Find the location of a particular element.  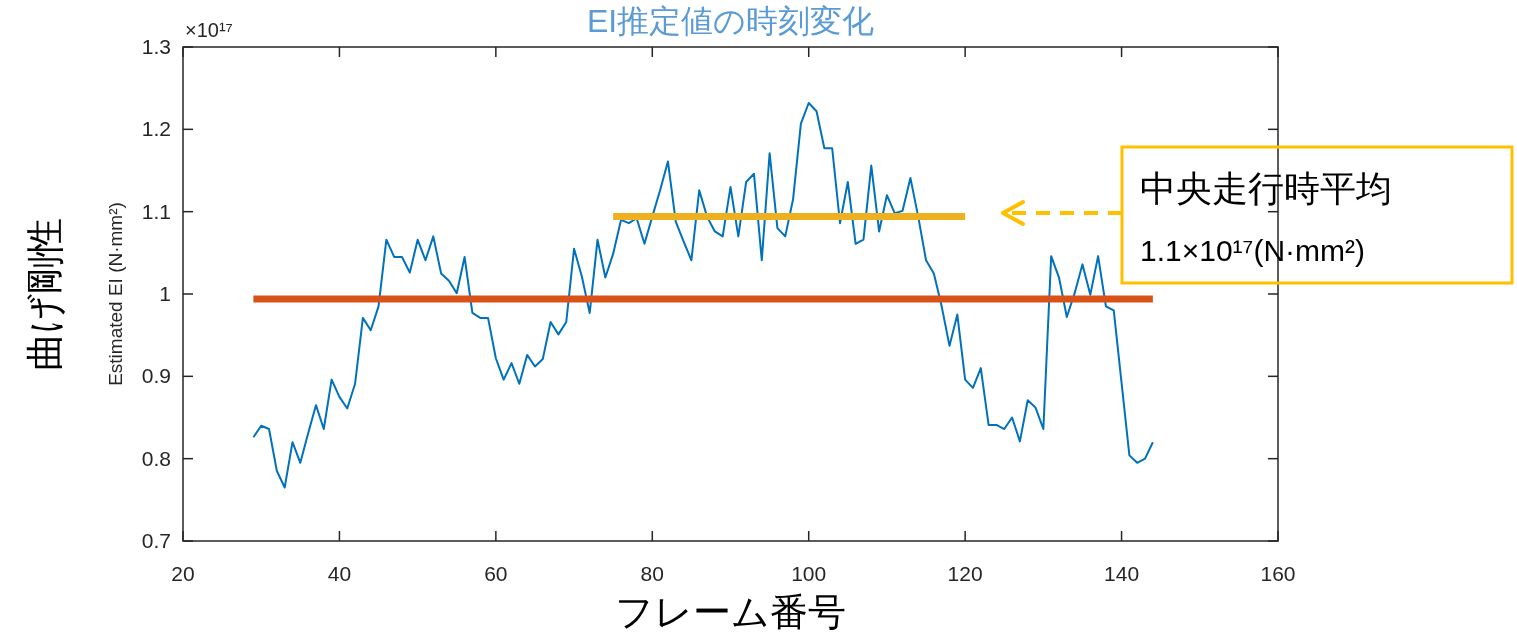

y-tick-label: 1.3 is located at coordinates (156, 46).